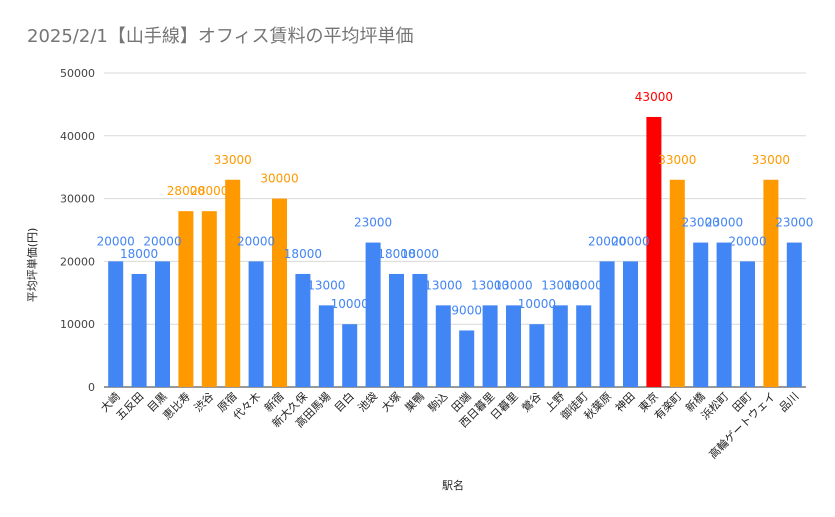 The image size is (835, 517). What do you see at coordinates (32, 265) in the screenshot?
I see `y-axis-title: 平均坪単価(円)` at bounding box center [32, 265].